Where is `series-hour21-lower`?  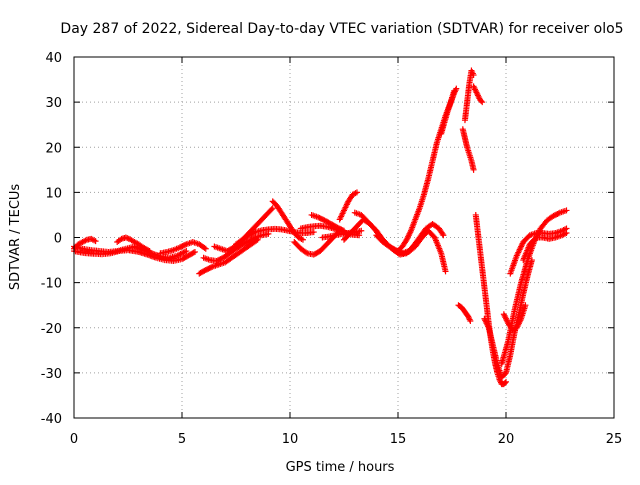 series-hour21-lower is located at coordinates (545, 246).